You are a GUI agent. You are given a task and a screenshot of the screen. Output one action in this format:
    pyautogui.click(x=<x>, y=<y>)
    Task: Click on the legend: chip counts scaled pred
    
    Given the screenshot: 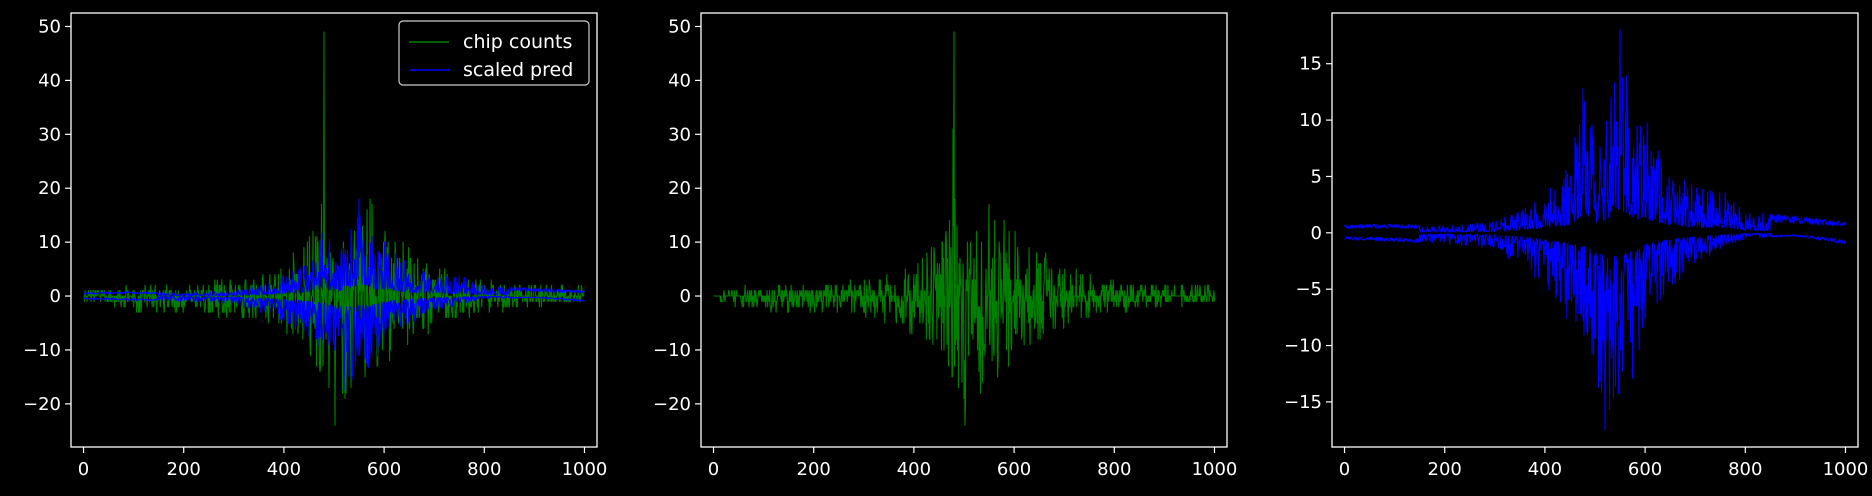 What is the action you would take?
    pyautogui.click(x=494, y=53)
    